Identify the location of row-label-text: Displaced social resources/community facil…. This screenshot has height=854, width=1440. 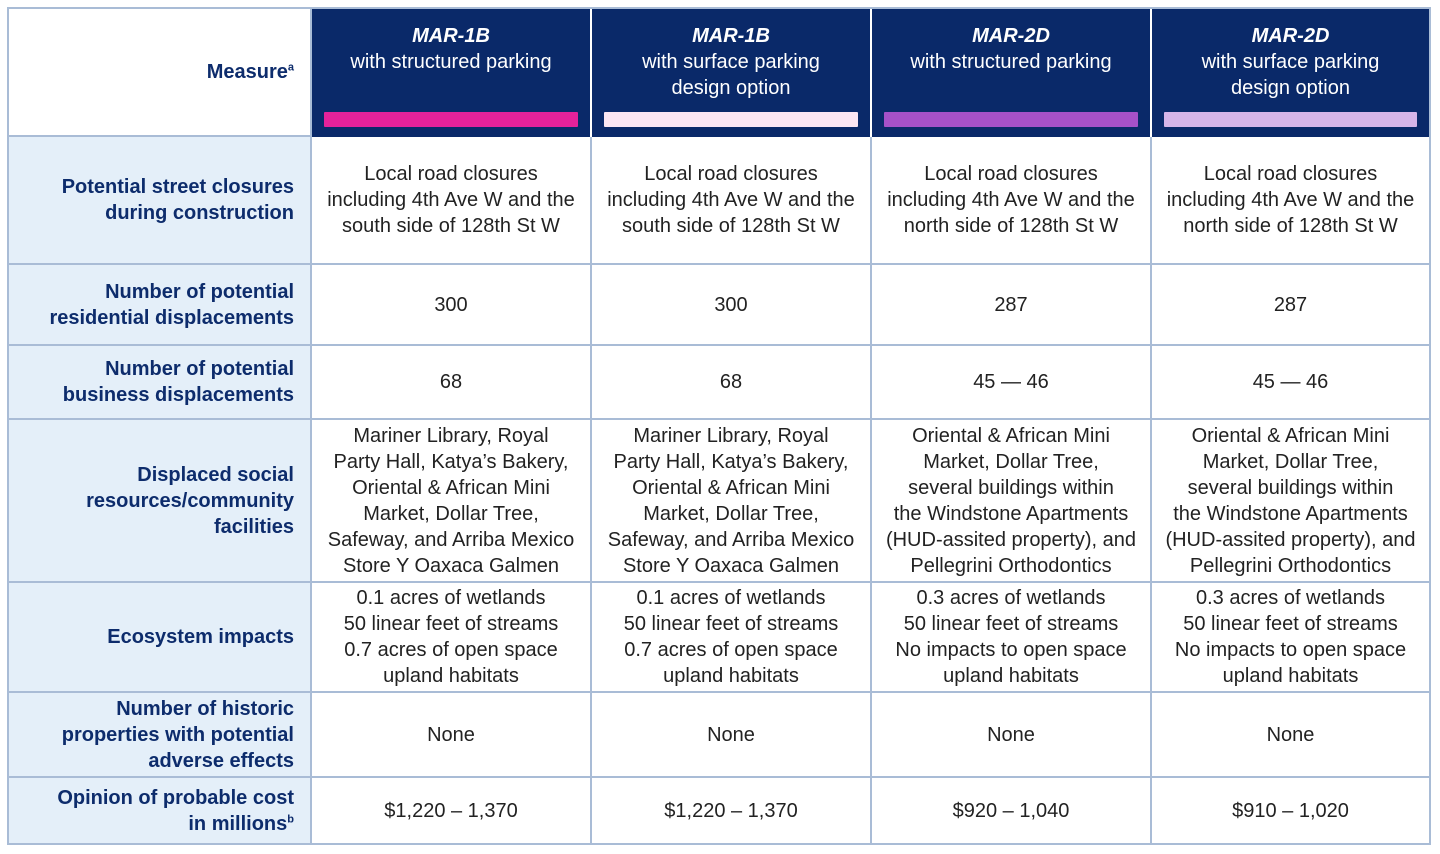
(190, 501).